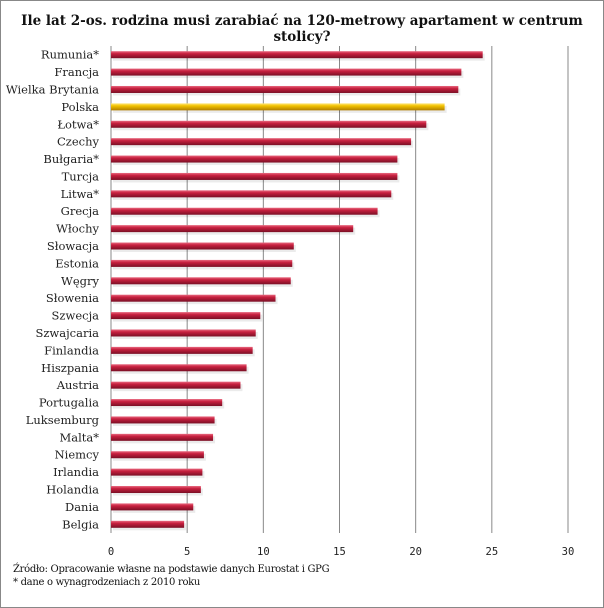 This screenshot has height=608, width=604. What do you see at coordinates (152, 507) in the screenshot?
I see `bar-Dania` at bounding box center [152, 507].